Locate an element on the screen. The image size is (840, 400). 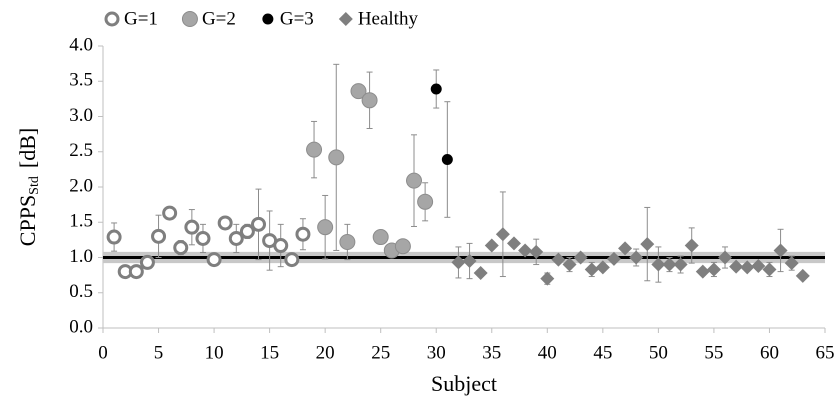
y-tick-label: 3.5 is located at coordinates (81, 80).